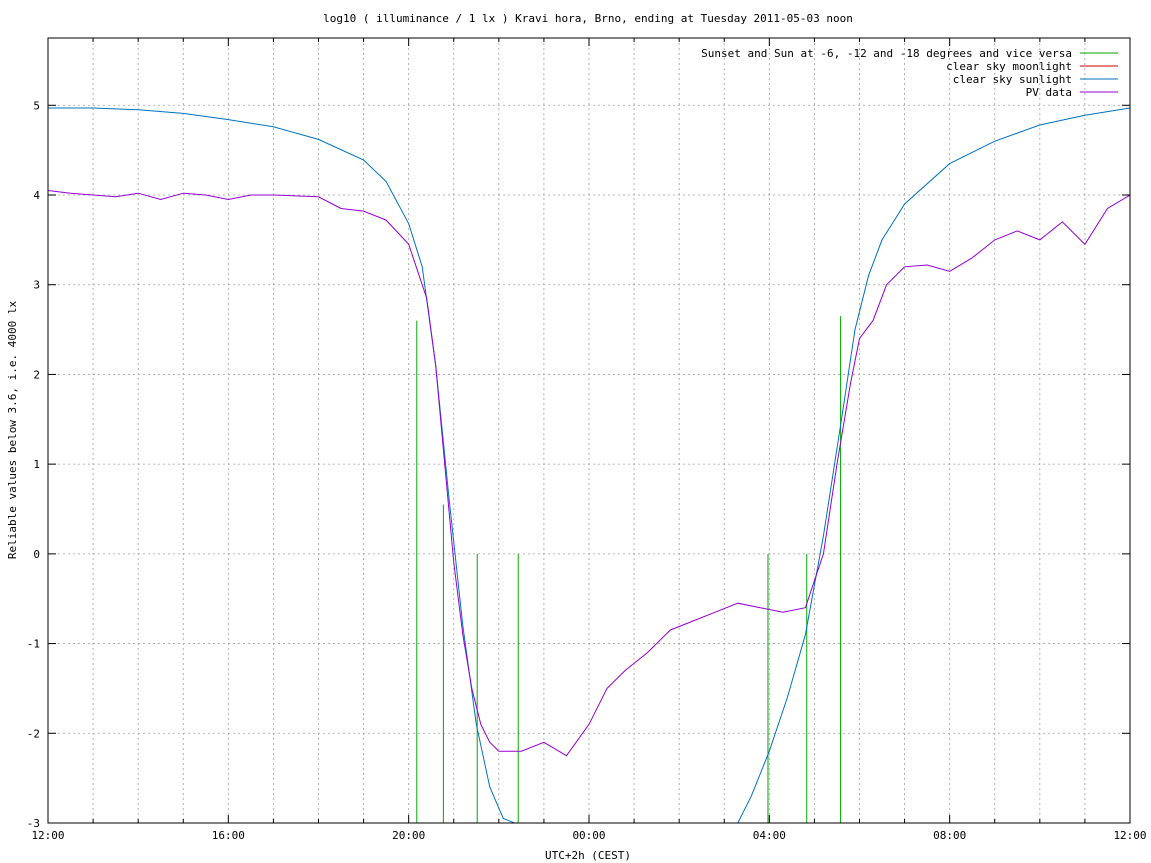  Describe the element at coordinates (588, 835) in the screenshot. I see `x-tick-label: 00:00` at that location.